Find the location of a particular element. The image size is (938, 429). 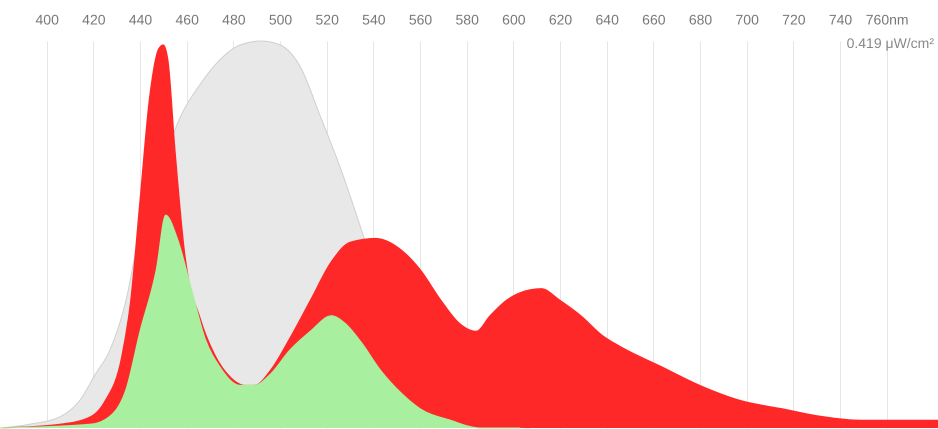

x-tick-label: 420 is located at coordinates (94, 20).